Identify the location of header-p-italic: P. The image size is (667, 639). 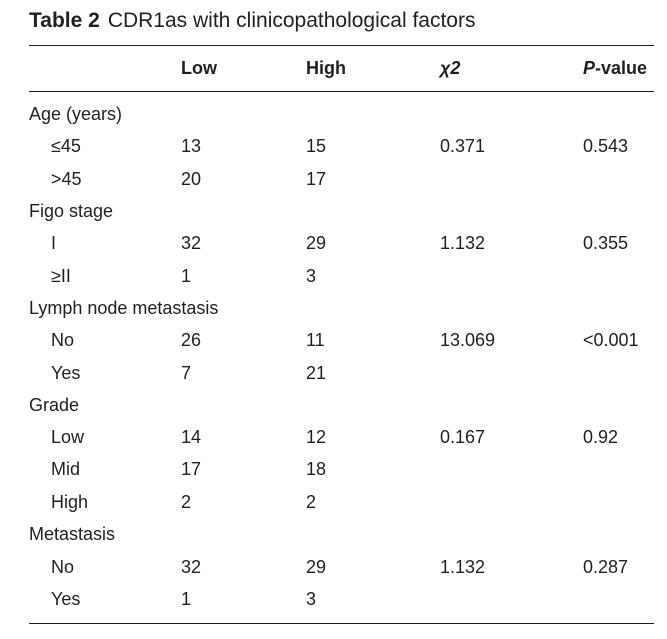
(589, 68).